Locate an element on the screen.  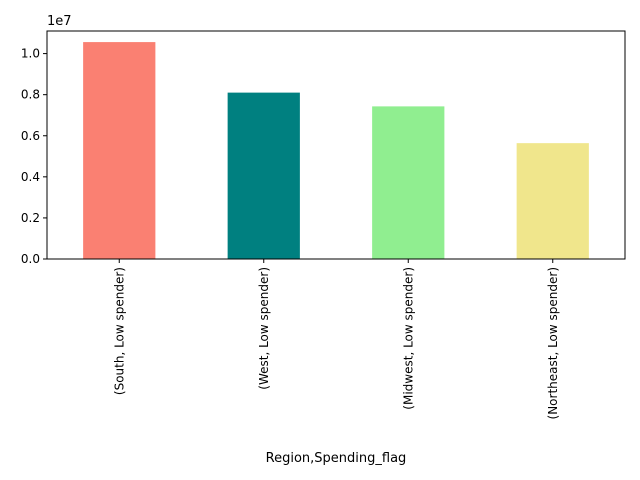
y-tick-label-4: 0.6 is located at coordinates (30, 136).